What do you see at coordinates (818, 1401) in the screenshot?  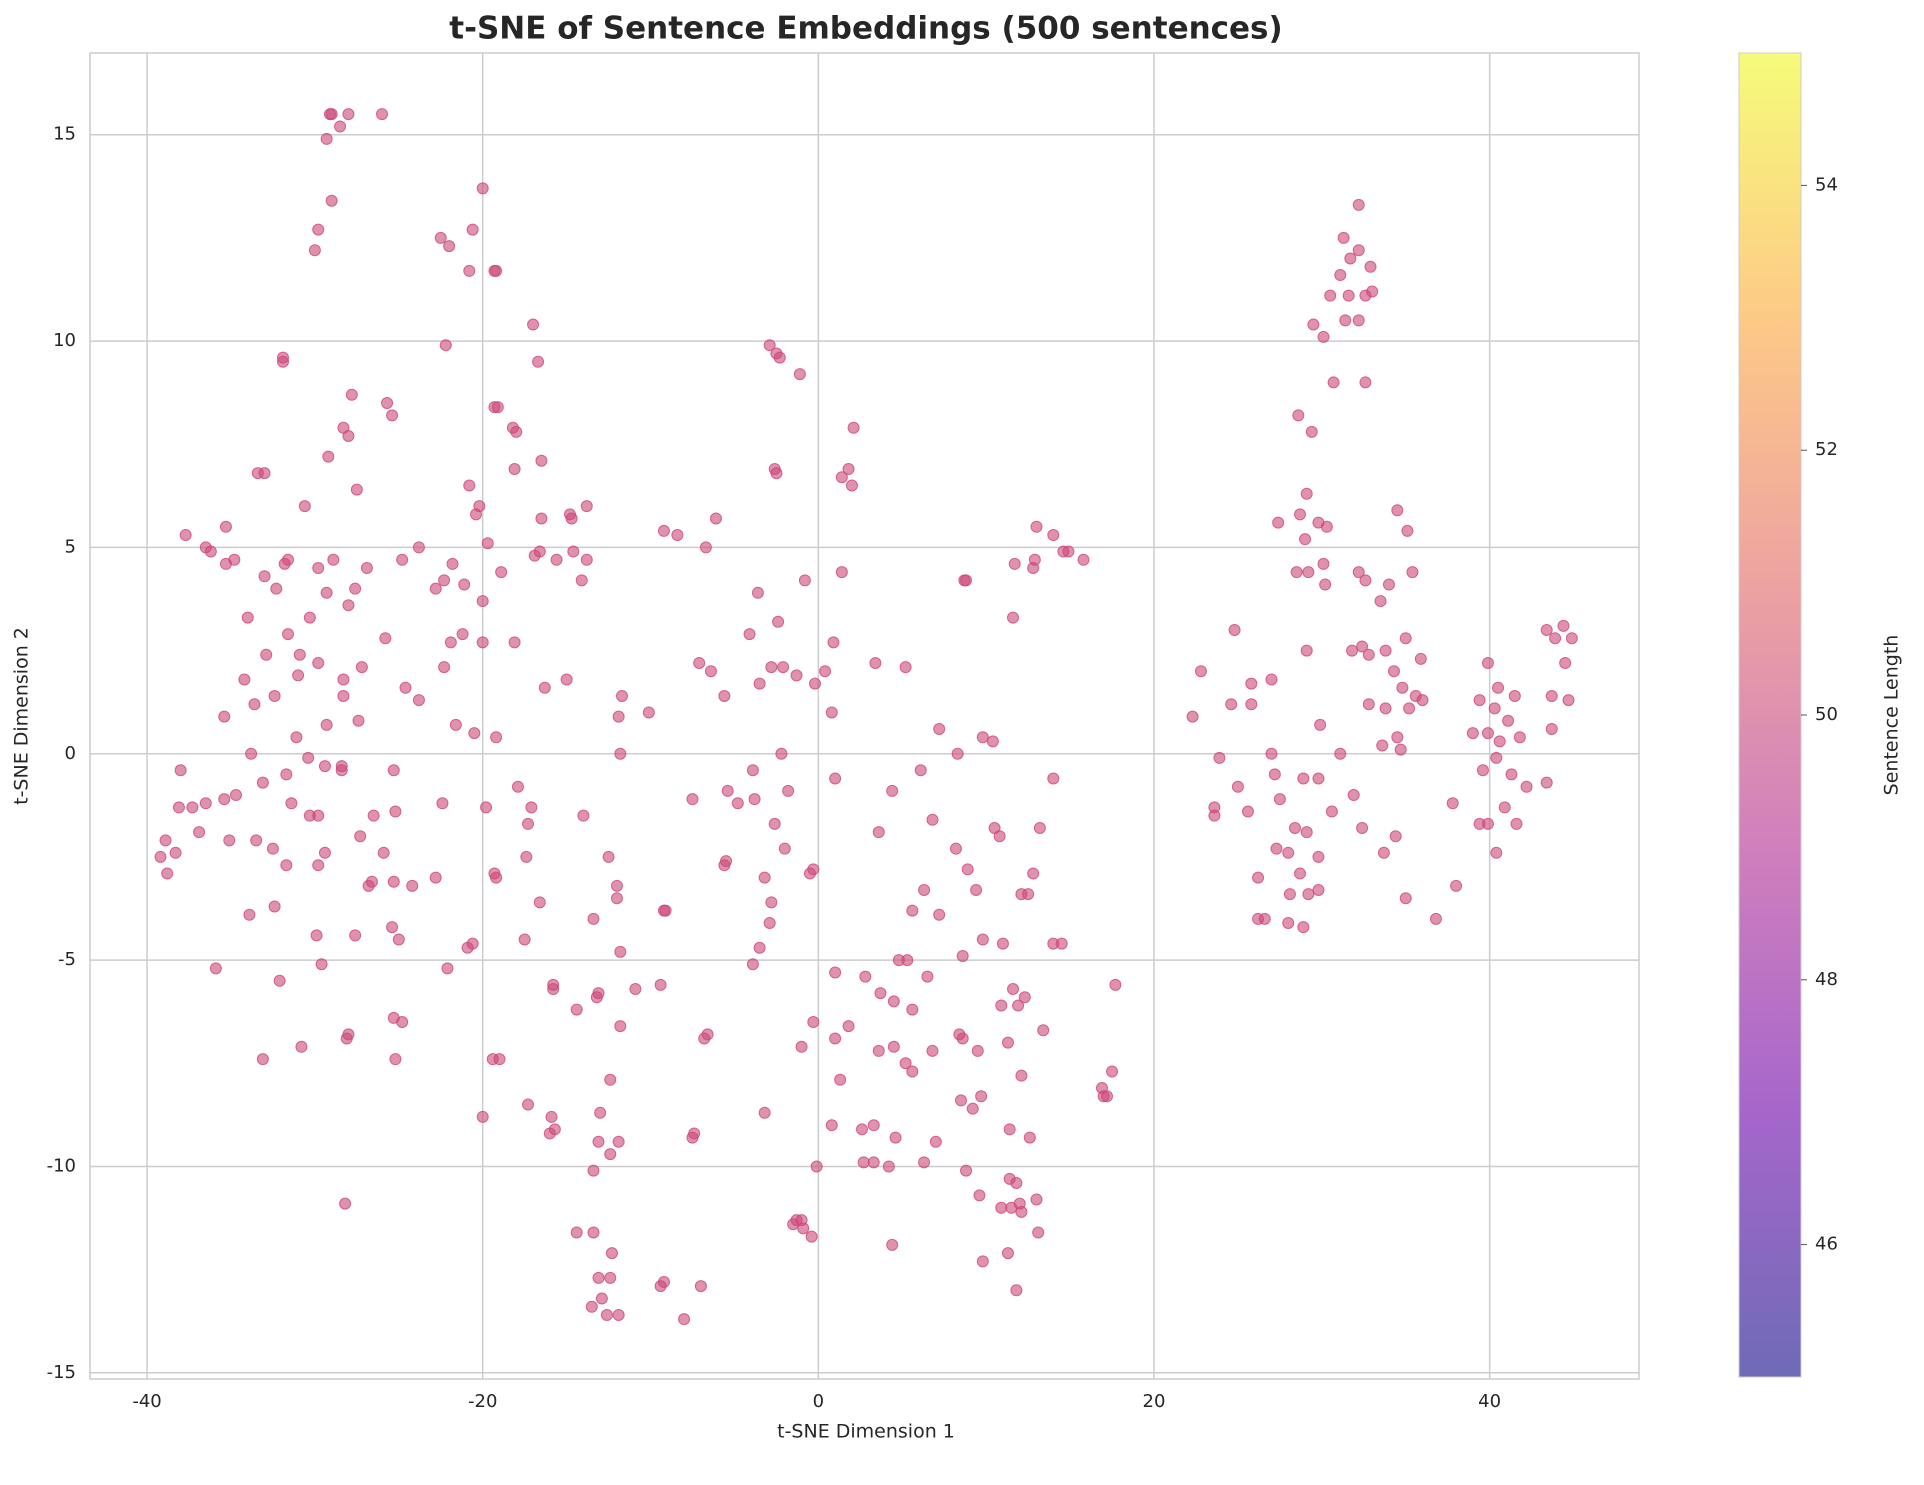 I see `x-tick-label: 0` at bounding box center [818, 1401].